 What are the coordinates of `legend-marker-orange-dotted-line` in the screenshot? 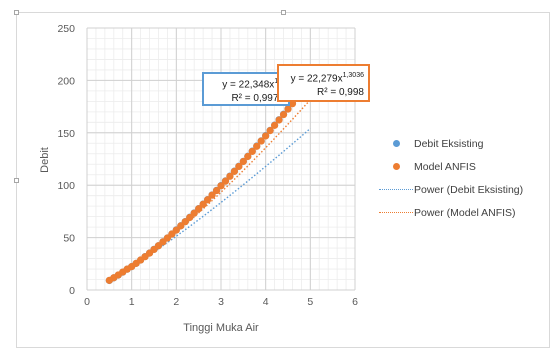 It's located at (396, 212).